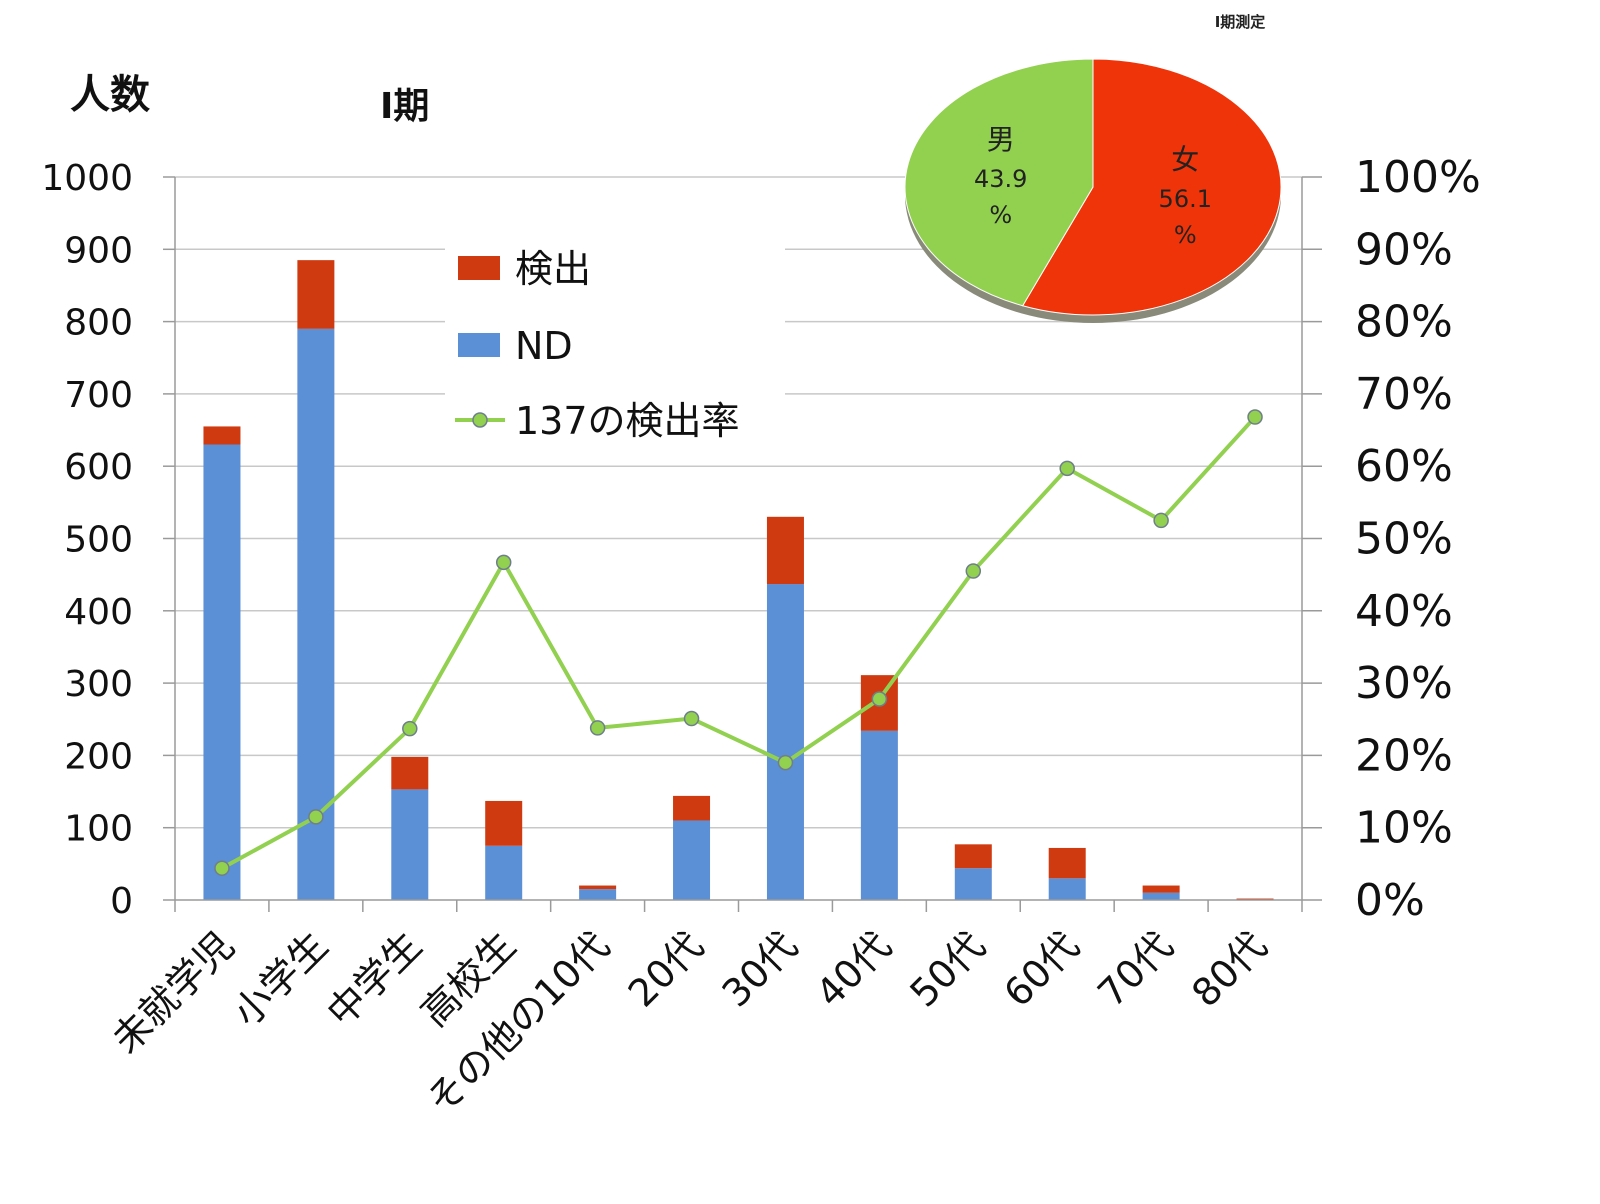 This screenshot has width=1600, height=1204. What do you see at coordinates (98, 395) in the screenshot?
I see `y-tick-label-left: 700` at bounding box center [98, 395].